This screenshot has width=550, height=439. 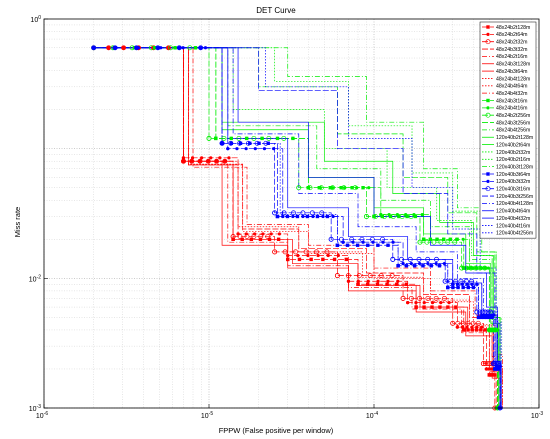 I want to click on legend-marker-48x24b2t256m, so click(x=488, y=115).